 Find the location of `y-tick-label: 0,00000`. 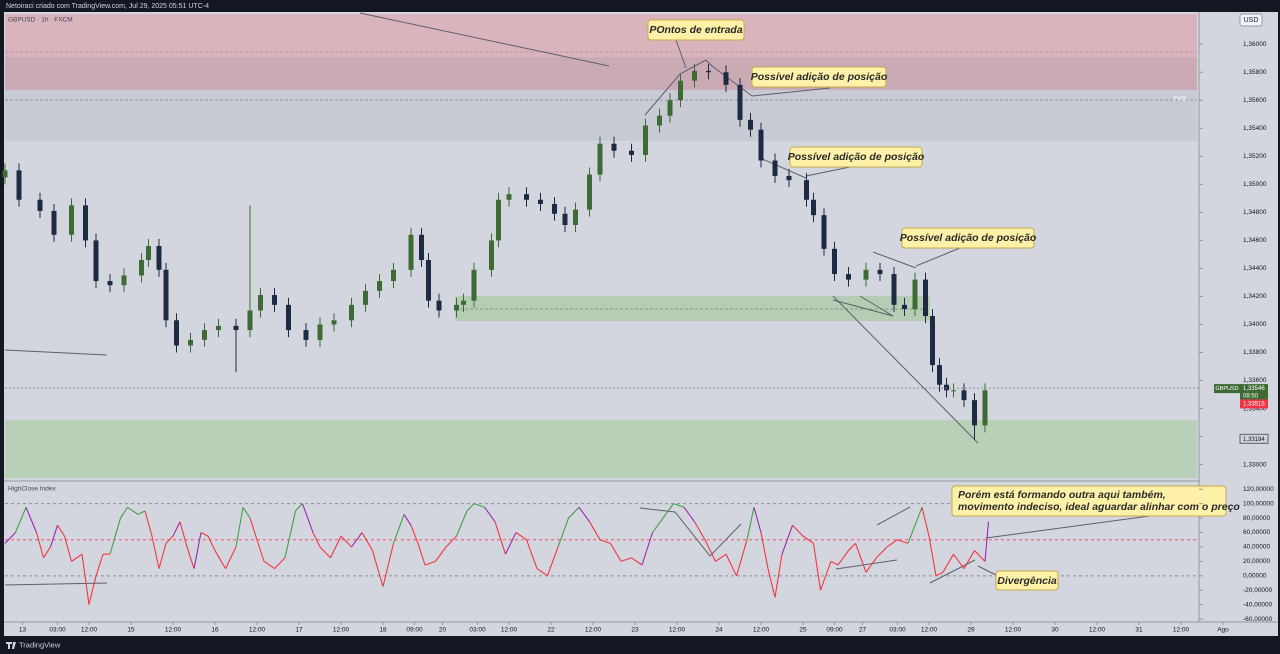

y-tick-label: 0,00000 is located at coordinates (1255, 576).